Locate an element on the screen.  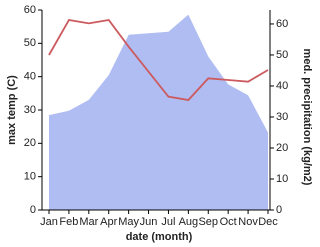
y-tick-label: 40 is located at coordinates (30, 77).